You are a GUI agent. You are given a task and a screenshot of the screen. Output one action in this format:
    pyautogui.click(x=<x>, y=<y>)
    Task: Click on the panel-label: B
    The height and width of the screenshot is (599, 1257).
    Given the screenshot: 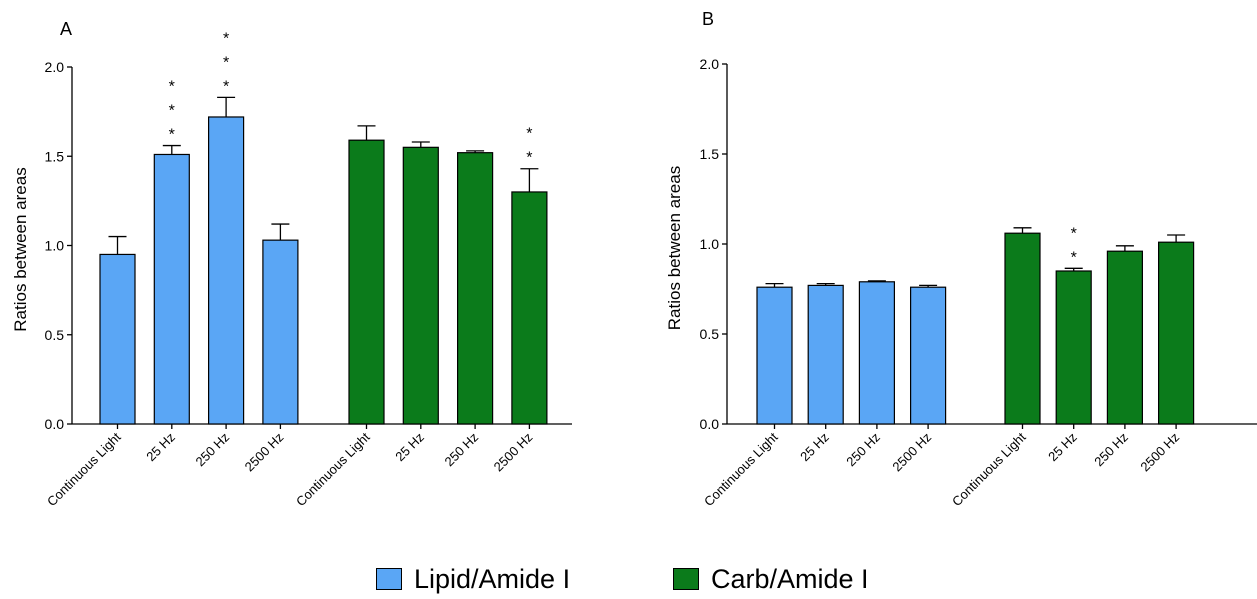 What is the action you would take?
    pyautogui.click(x=708, y=19)
    